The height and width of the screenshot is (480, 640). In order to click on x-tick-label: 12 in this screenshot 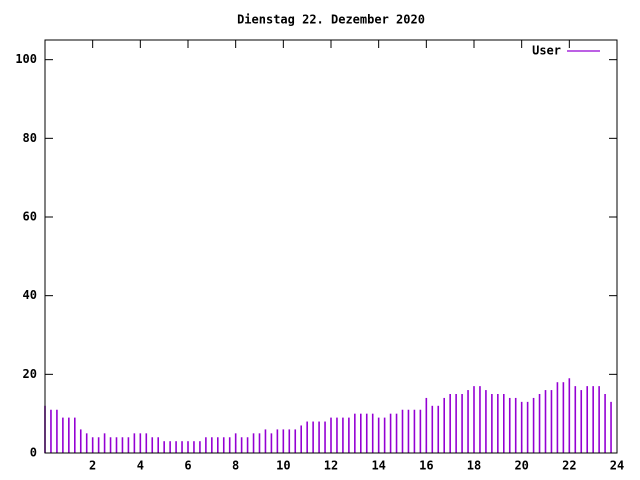, I will do `click(331, 466)`.